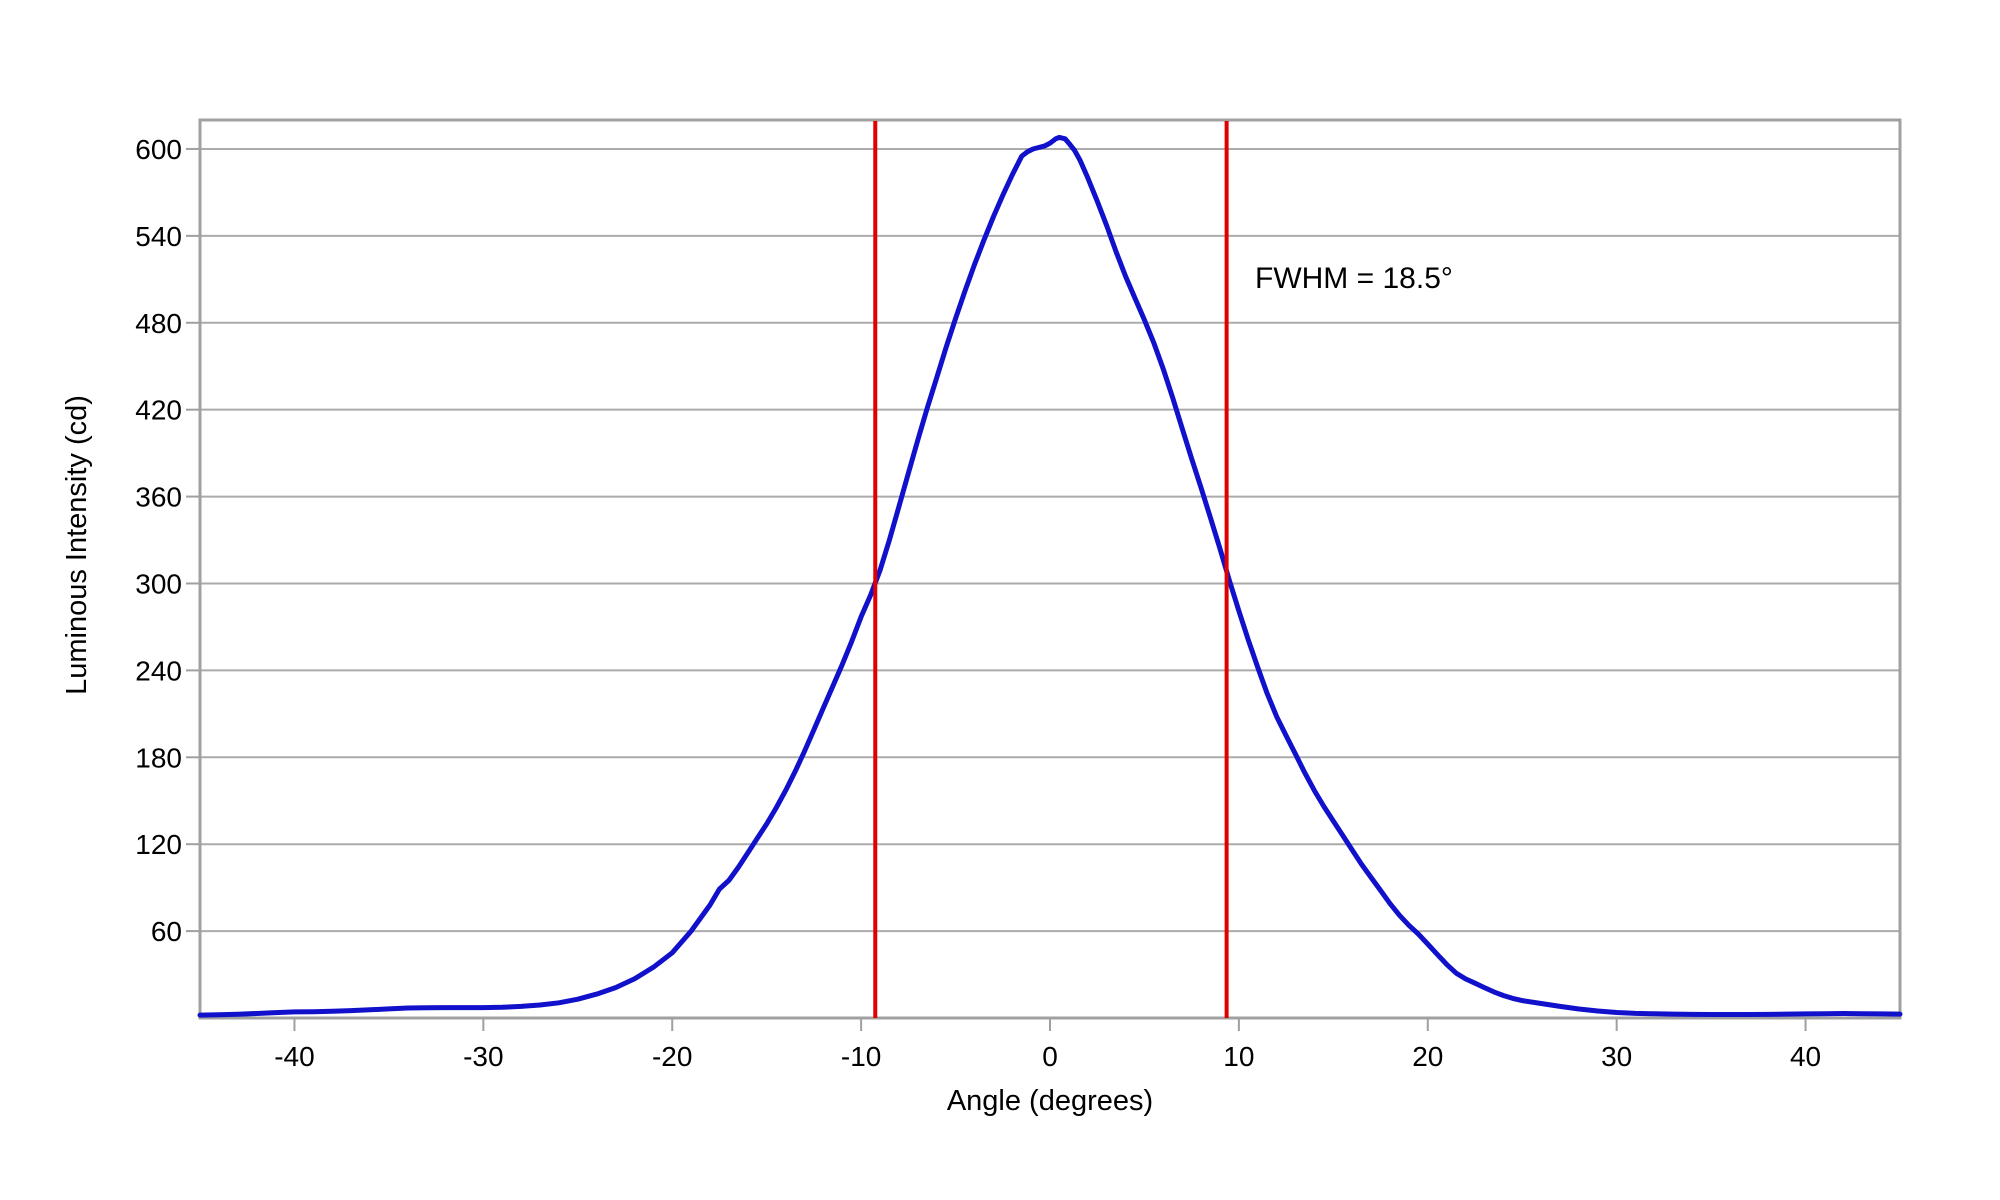 Image resolution: width=2000 pixels, height=1200 pixels. Describe the element at coordinates (1238, 1056) in the screenshot. I see `x-tick-label: 10` at that location.